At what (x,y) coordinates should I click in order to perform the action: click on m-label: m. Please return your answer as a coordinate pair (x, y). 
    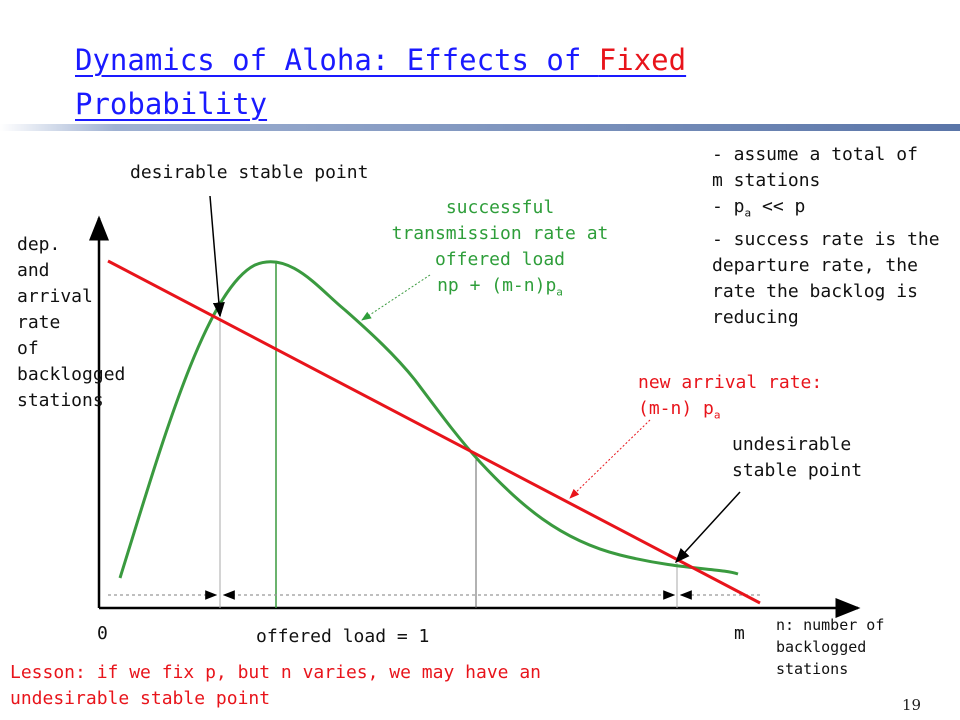
    Looking at the image, I should click on (739, 633).